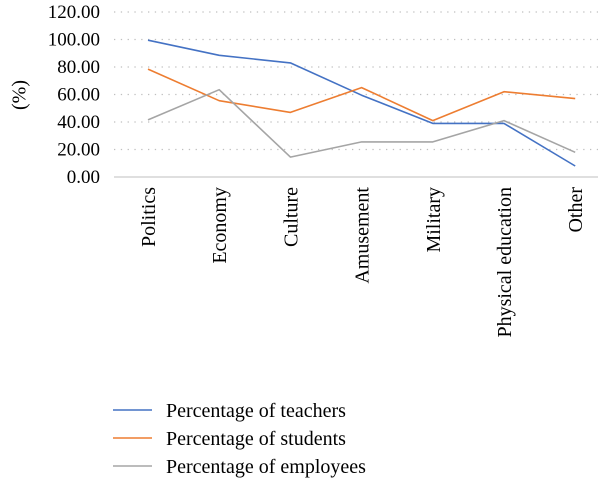 This screenshot has width=600, height=489. What do you see at coordinates (74, 12) in the screenshot?
I see `y-tick-label: 120.00` at bounding box center [74, 12].